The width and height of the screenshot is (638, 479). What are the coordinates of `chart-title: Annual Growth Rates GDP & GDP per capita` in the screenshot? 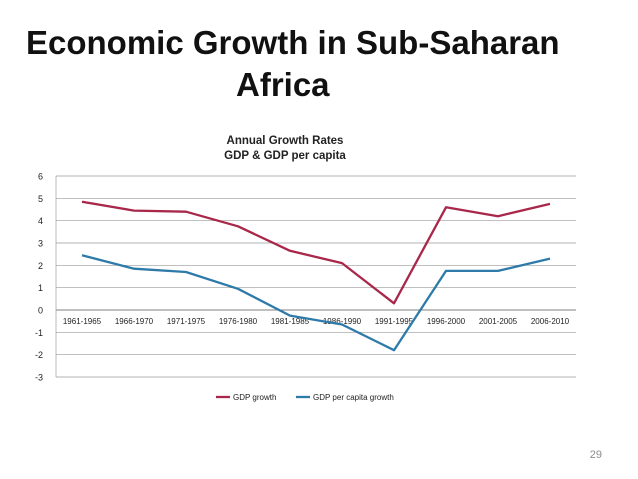 It's located at (285, 149).